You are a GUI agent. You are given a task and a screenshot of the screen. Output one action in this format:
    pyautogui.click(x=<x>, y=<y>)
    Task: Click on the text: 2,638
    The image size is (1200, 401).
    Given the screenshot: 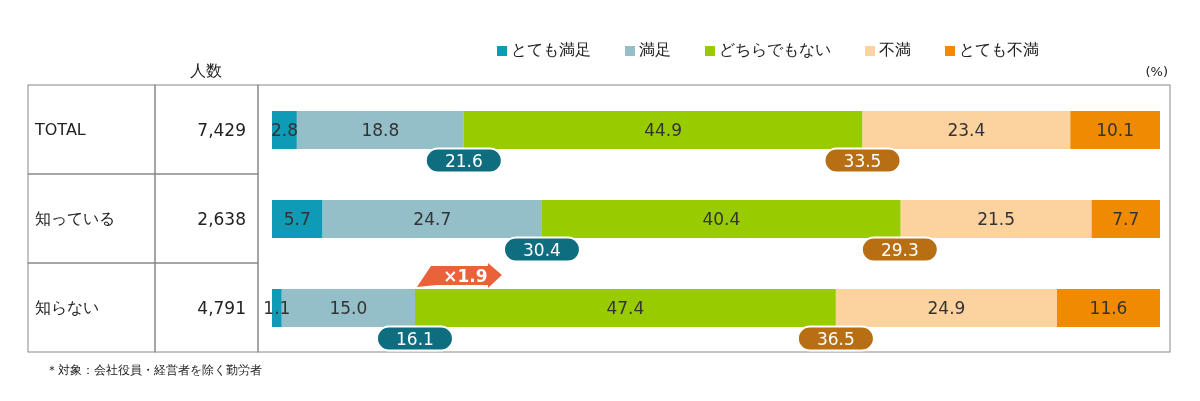 What is the action you would take?
    pyautogui.click(x=221, y=218)
    